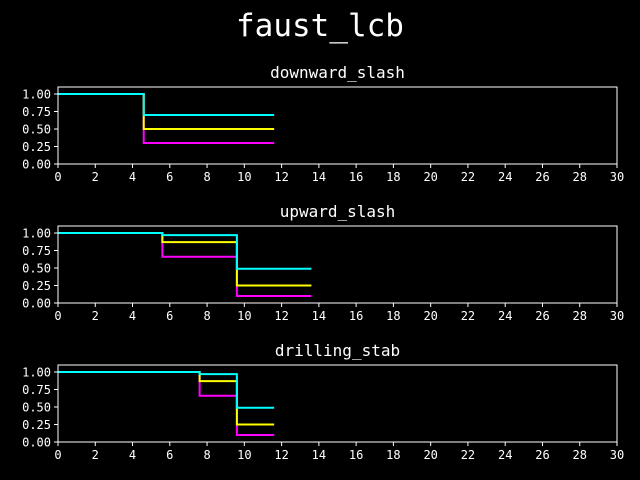 The height and width of the screenshot is (480, 640). What do you see at coordinates (338, 211) in the screenshot?
I see `subplot-title: upward_slash` at bounding box center [338, 211].